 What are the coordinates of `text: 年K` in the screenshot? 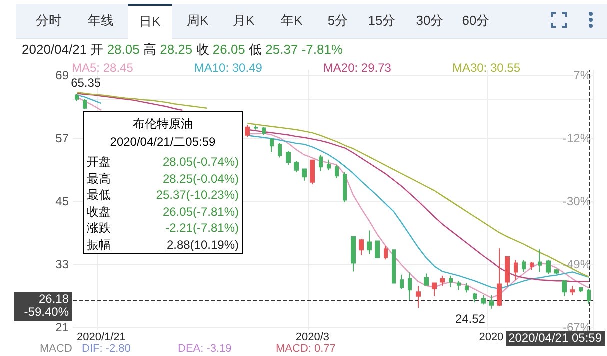 It's located at (292, 21).